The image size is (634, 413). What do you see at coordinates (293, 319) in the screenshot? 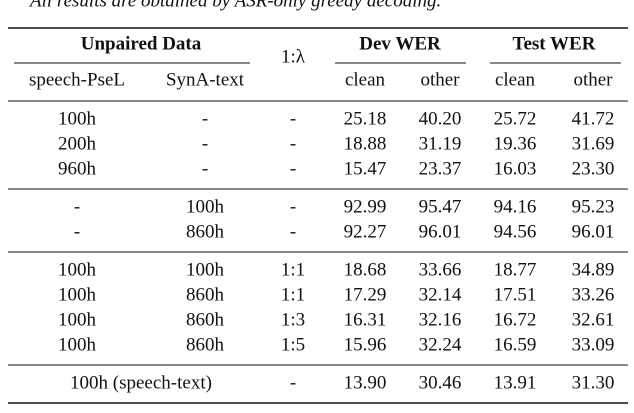
I see `cell: 1:3` at bounding box center [293, 319].